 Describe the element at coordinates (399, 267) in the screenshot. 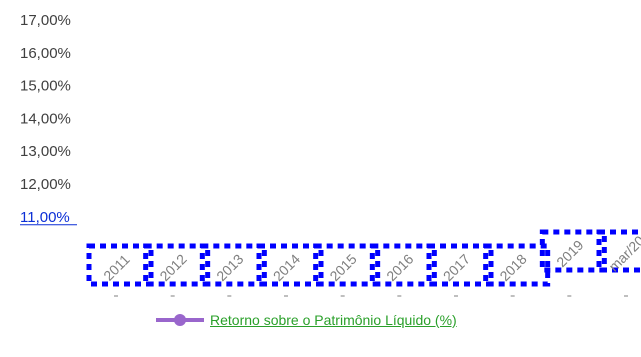

I see `x-tick-label: 2016` at that location.